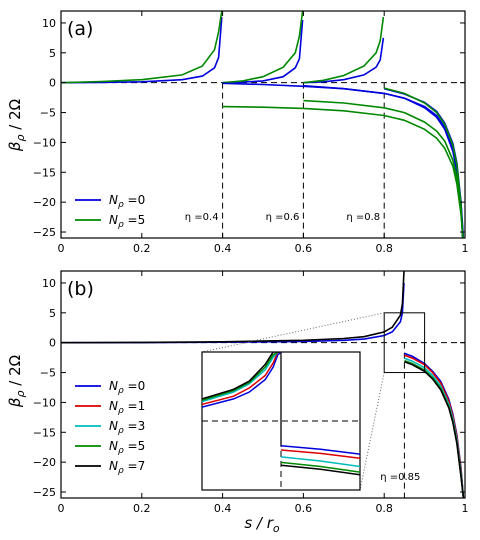 This screenshot has width=480, height=540. I want to click on eta-annotation: η =0.85, so click(400, 477).